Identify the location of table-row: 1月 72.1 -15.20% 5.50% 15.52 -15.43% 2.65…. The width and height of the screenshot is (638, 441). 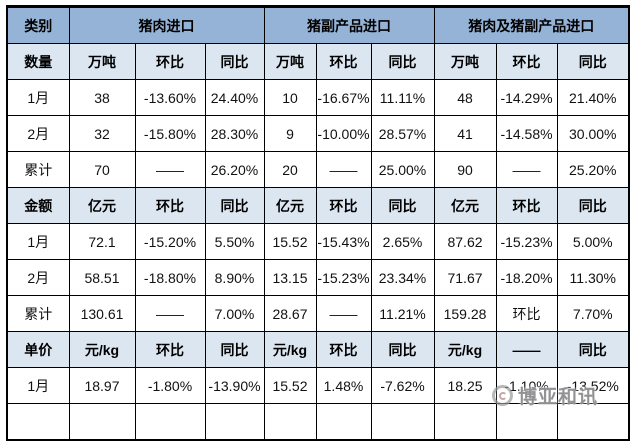
(318, 241).